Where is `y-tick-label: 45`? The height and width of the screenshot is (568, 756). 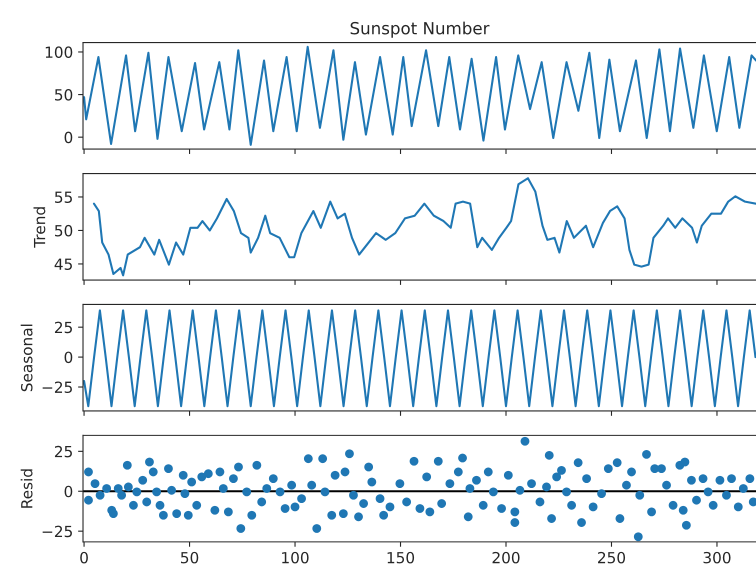 y-tick-label: 45 is located at coordinates (63, 264).